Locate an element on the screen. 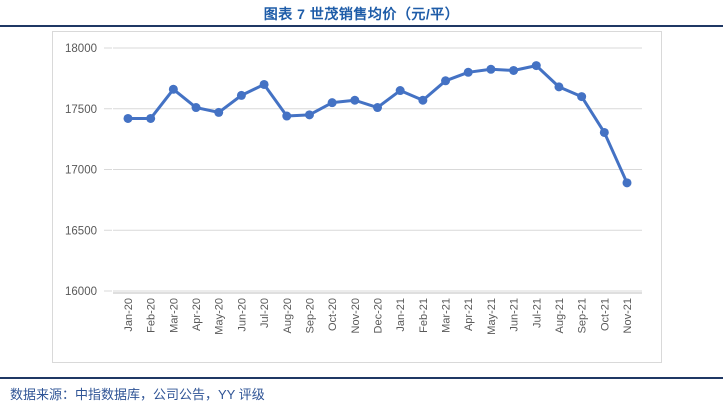 This screenshot has width=723, height=408. data-source-note: 数据来源：中指数据库，公司公告，YY 评级 is located at coordinates (137, 394).